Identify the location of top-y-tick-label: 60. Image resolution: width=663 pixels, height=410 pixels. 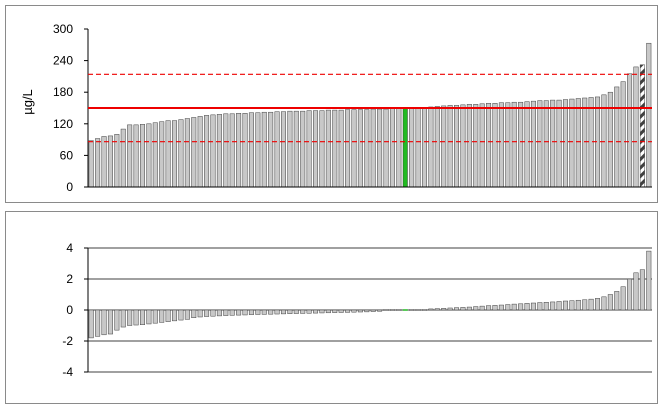
(67, 155).